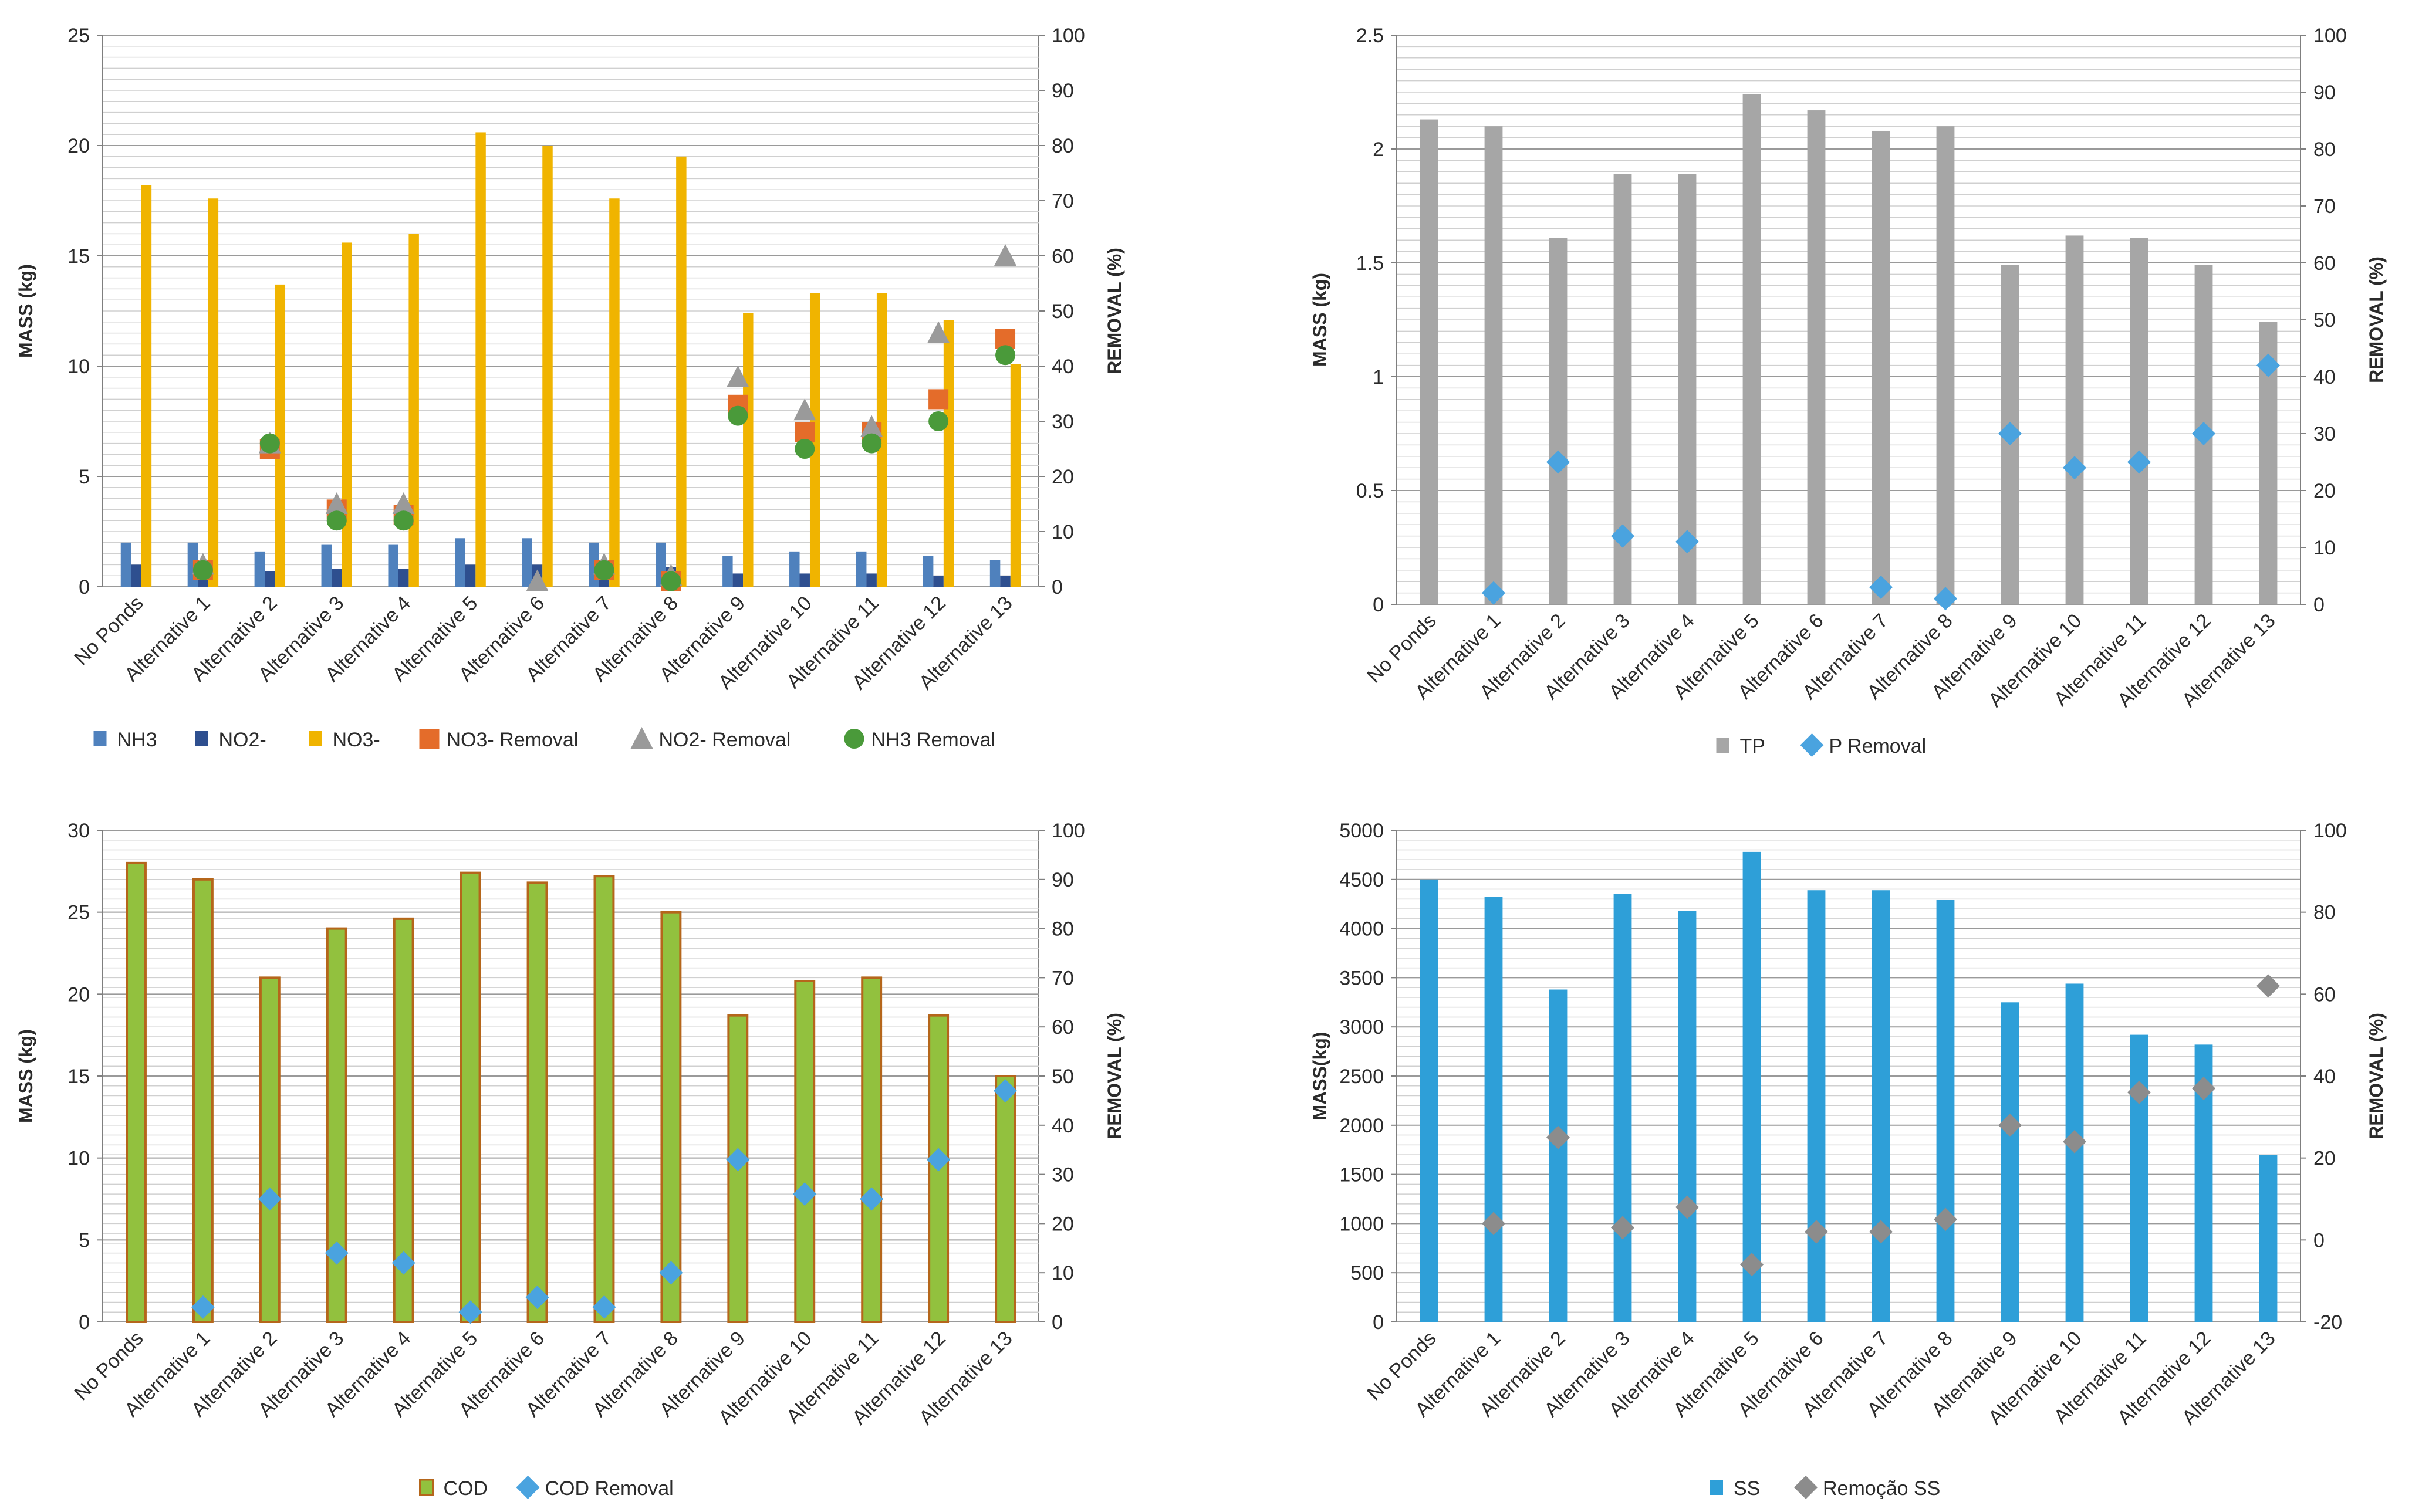  What do you see at coordinates (1361, 978) in the screenshot?
I see `y-tick-label: 3500` at bounding box center [1361, 978].